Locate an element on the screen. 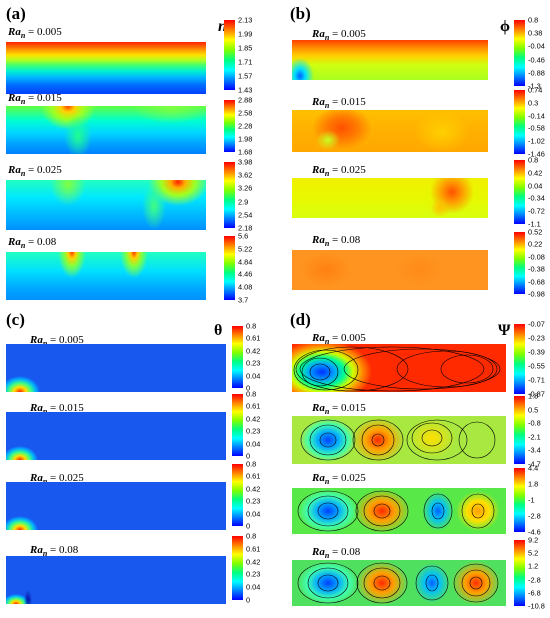 This screenshot has height=618, width=550. colorbar-tick-label: -0.38 is located at coordinates (536, 269).